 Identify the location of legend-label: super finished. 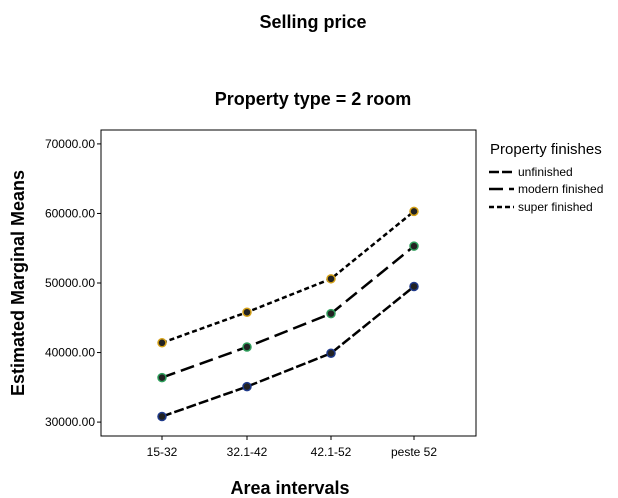
(555, 207).